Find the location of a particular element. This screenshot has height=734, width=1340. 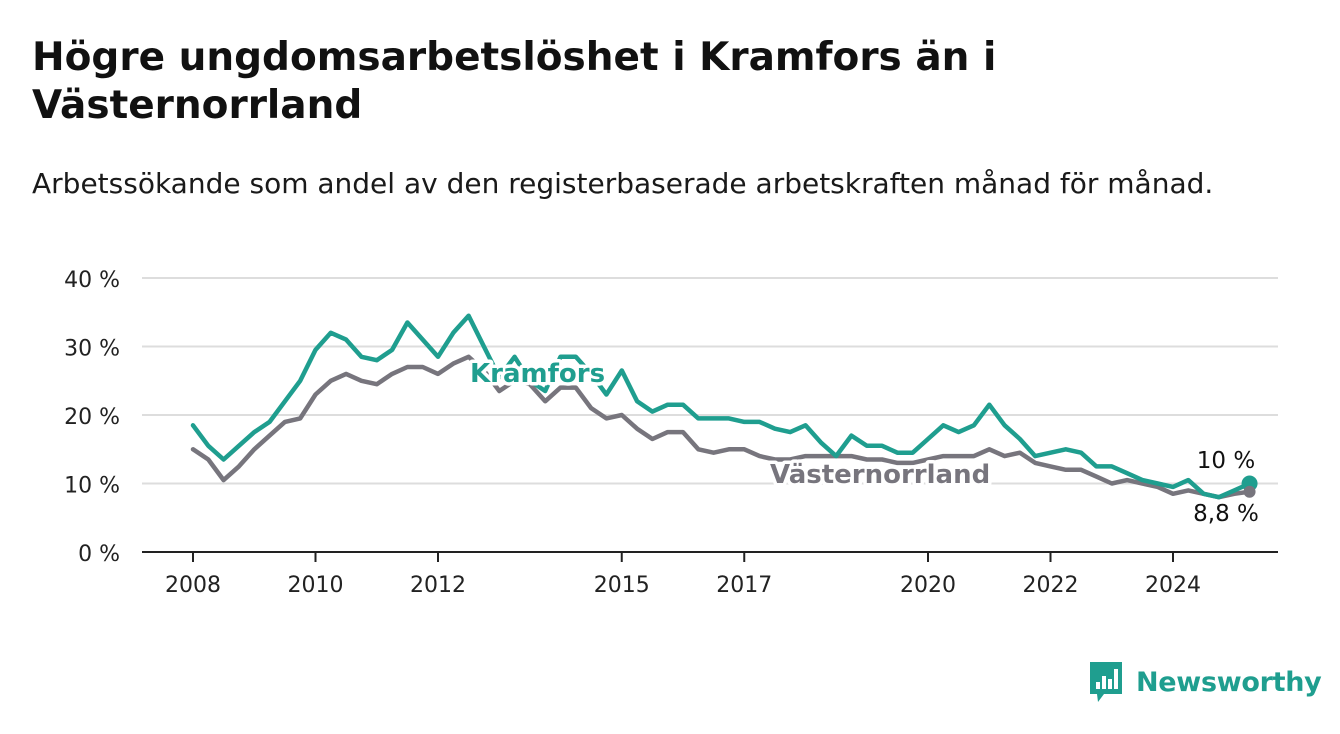

y-tick-label: 10 % is located at coordinates (92, 486).